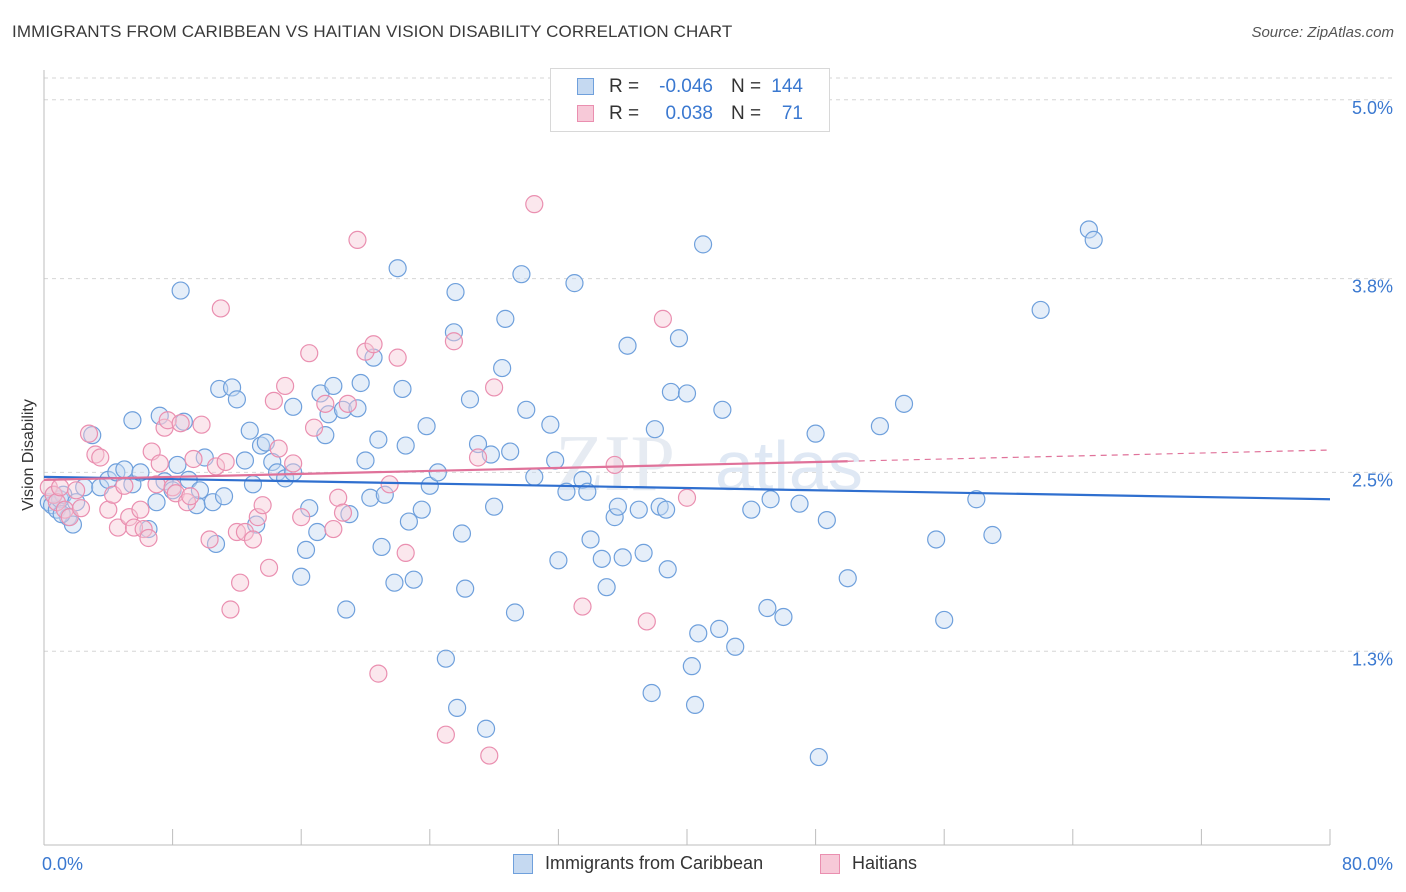  I want to click on haitian-trend-extension, so click(1089, 455).